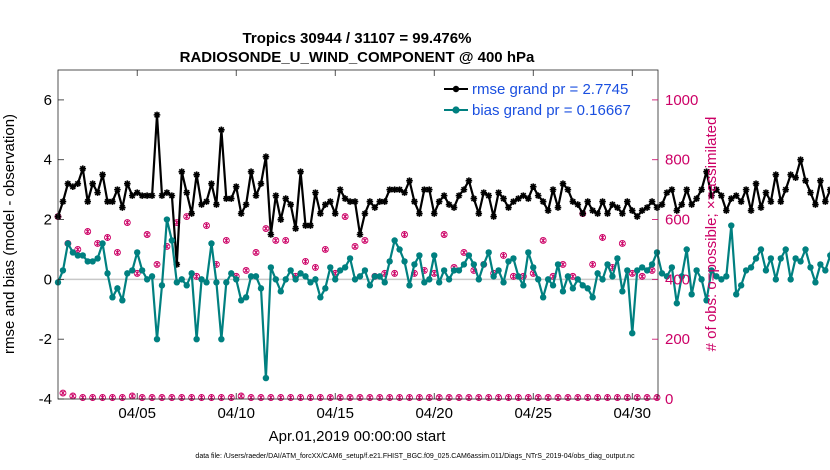 The image size is (830, 470). I want to click on legend-box, so click(546, 99).